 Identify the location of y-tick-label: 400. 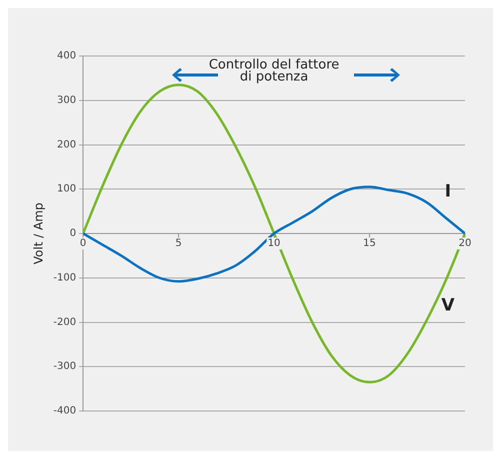
(66, 56).